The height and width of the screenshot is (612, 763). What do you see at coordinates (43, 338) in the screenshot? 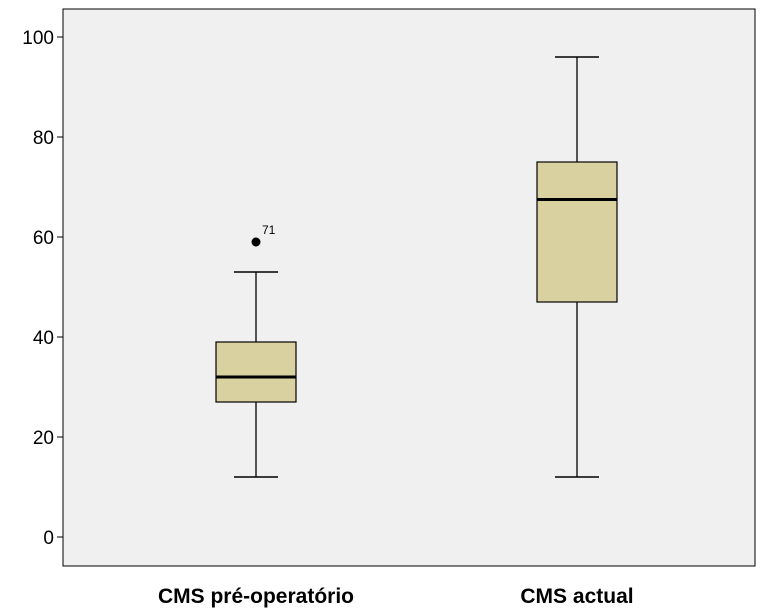
I see `y-tick-label: 40` at bounding box center [43, 338].